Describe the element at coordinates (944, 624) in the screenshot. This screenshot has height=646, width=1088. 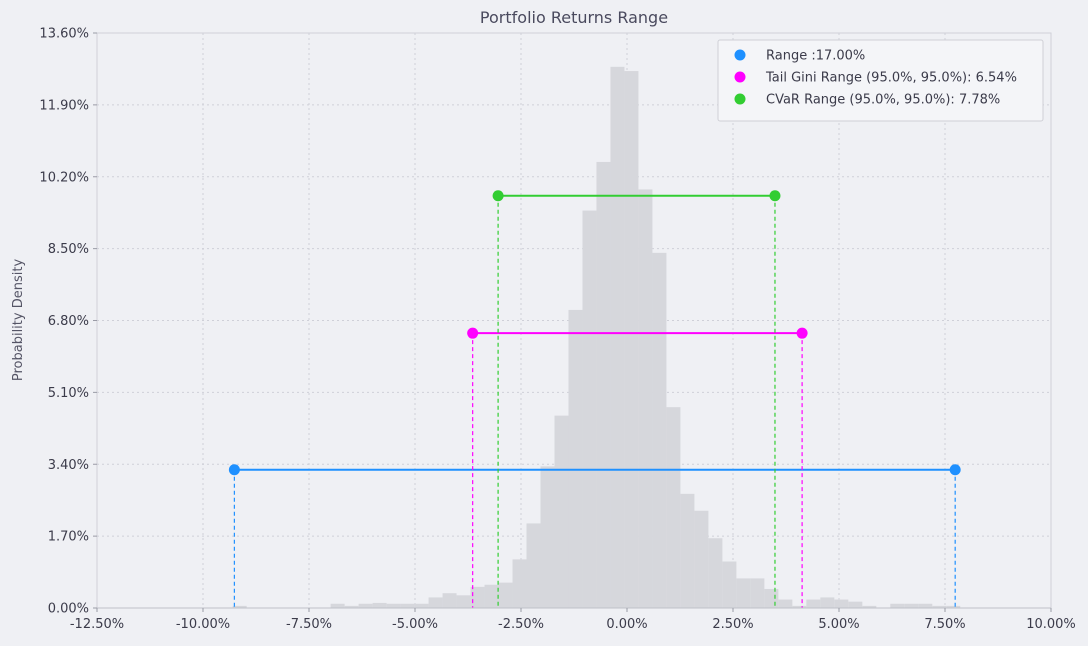
I see `x-tick-label: 7.50%` at that location.